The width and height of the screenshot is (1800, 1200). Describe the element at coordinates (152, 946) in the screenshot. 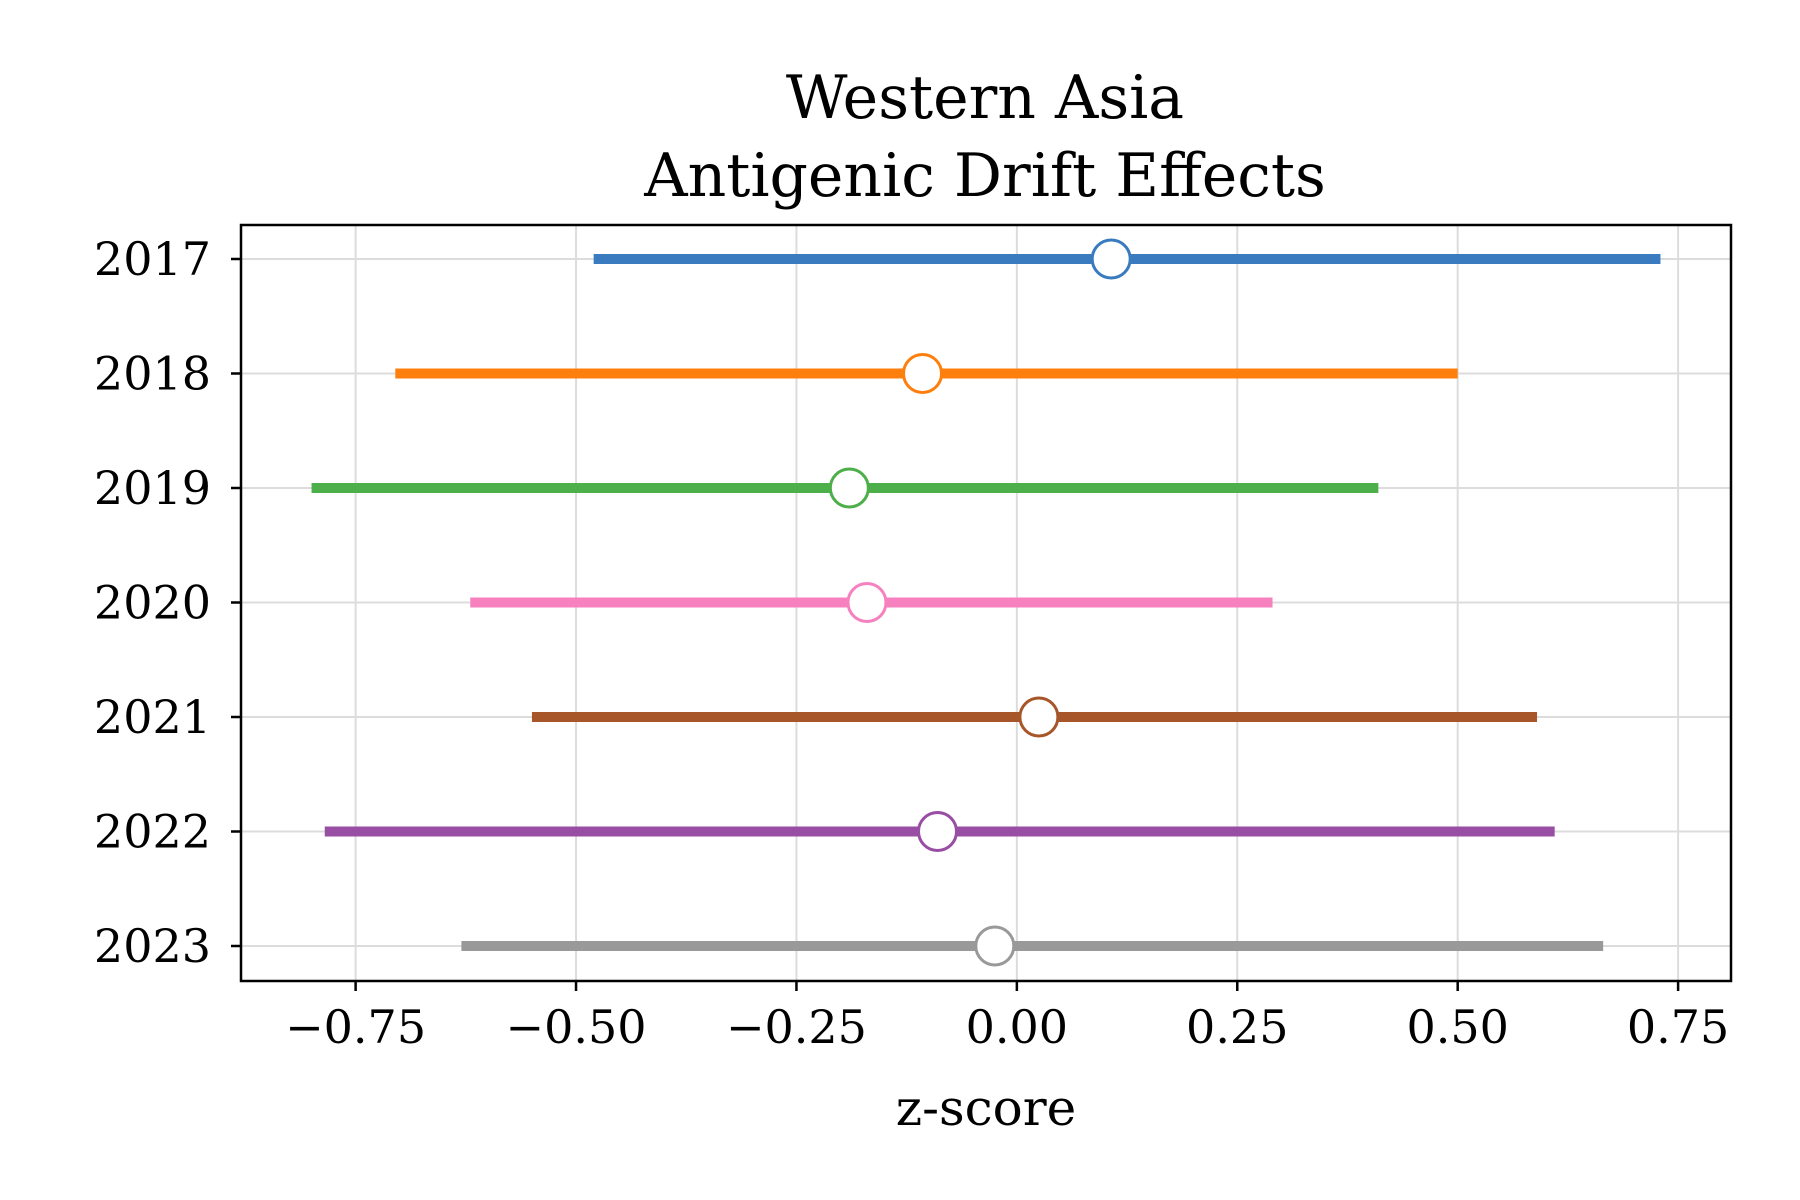

I see `y-tick-label: 2023` at that location.